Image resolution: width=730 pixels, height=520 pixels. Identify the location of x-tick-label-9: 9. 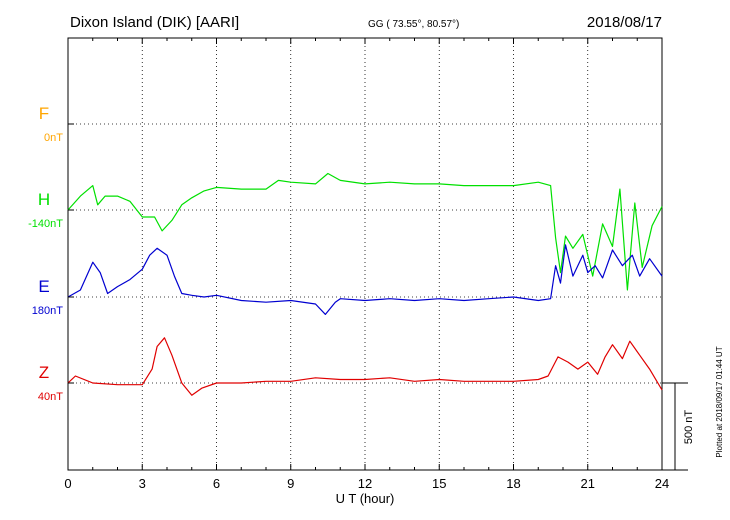
(290, 483).